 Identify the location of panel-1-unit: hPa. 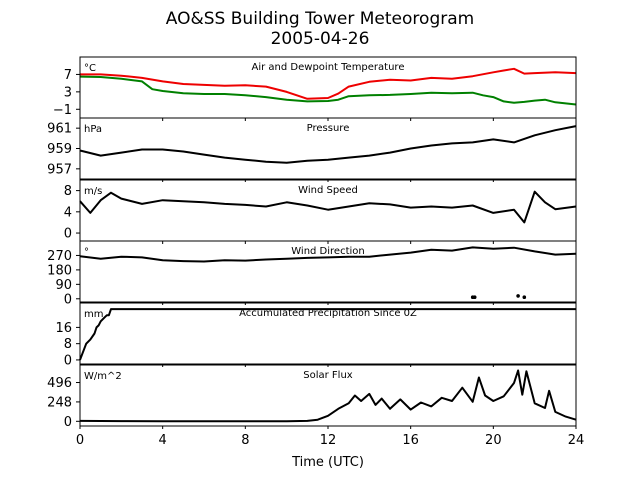
(93, 129).